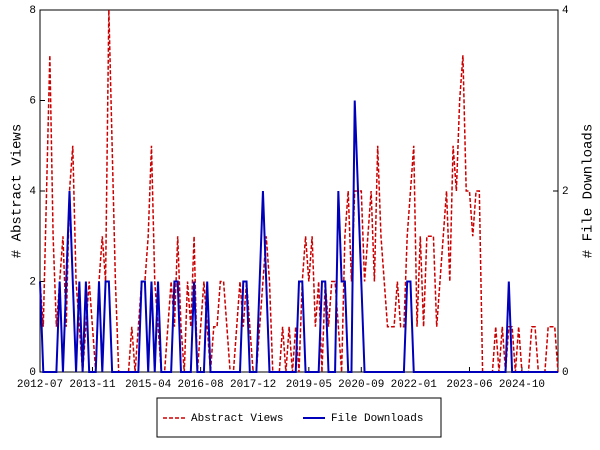 This screenshot has height=450, width=600. What do you see at coordinates (237, 419) in the screenshot?
I see `legend-label: Abstract Views` at bounding box center [237, 419].